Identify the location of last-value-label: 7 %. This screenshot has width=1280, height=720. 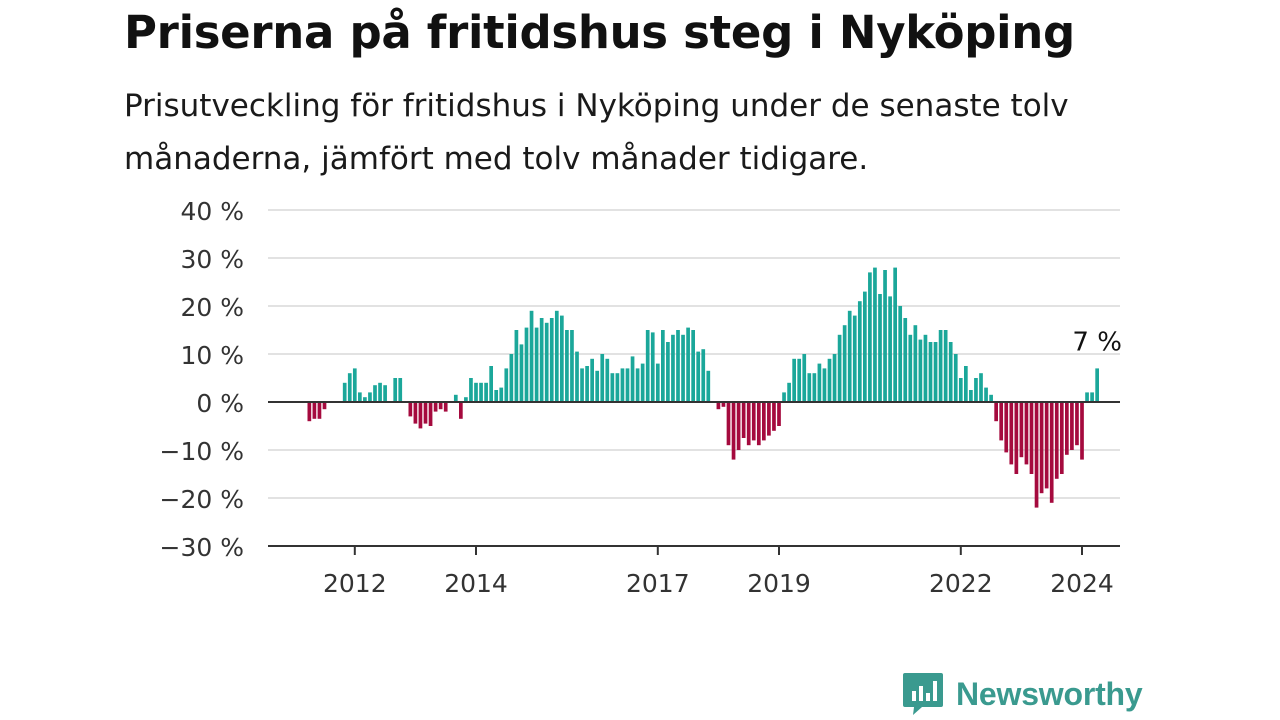
(1097, 342).